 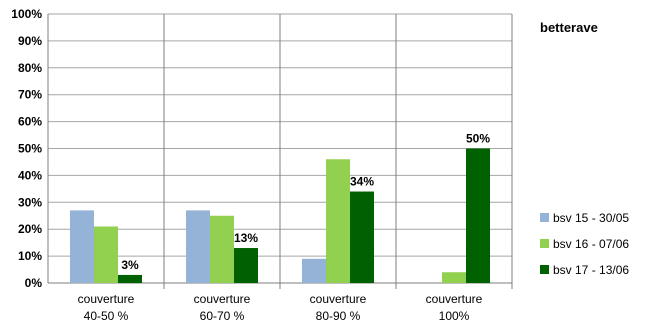 I want to click on category-label: 100%, so click(x=454, y=316).